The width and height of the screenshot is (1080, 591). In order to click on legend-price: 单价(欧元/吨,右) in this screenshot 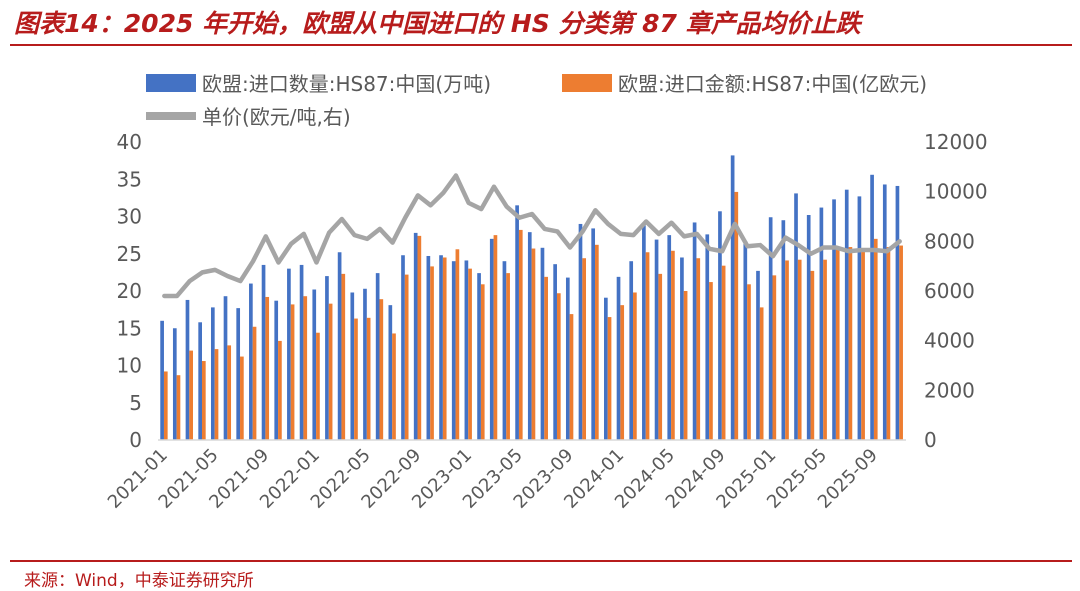, I will do `click(248, 115)`.